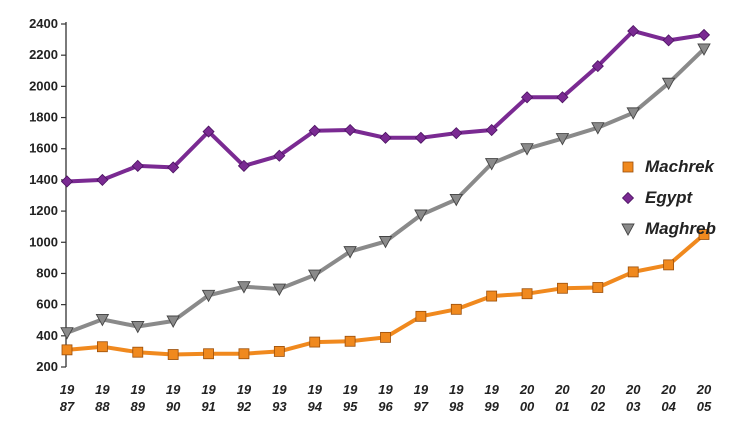  I want to click on legend-marker-maghreb, so click(628, 229).